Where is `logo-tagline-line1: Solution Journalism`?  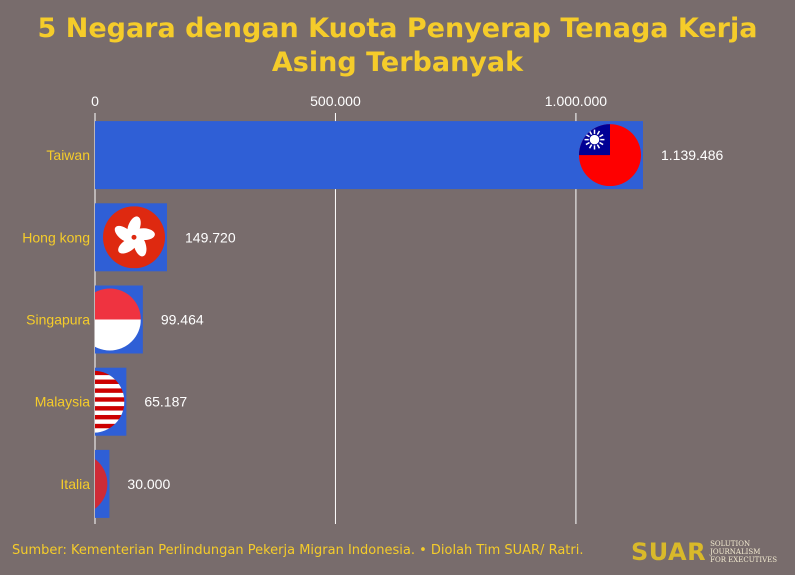 logo-tagline-line1: Solution Journalism is located at coordinates (735, 548).